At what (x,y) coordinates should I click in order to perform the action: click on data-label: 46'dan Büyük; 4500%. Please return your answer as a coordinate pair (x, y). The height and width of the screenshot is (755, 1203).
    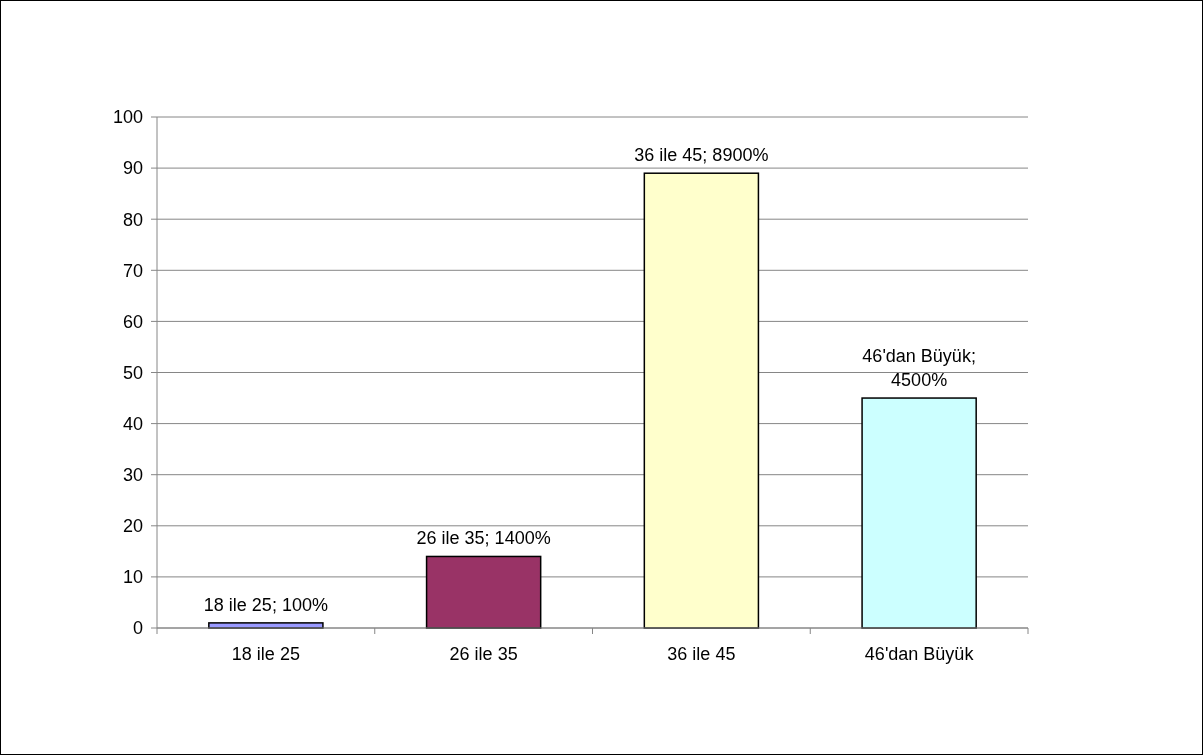
    Looking at the image, I should click on (919, 368).